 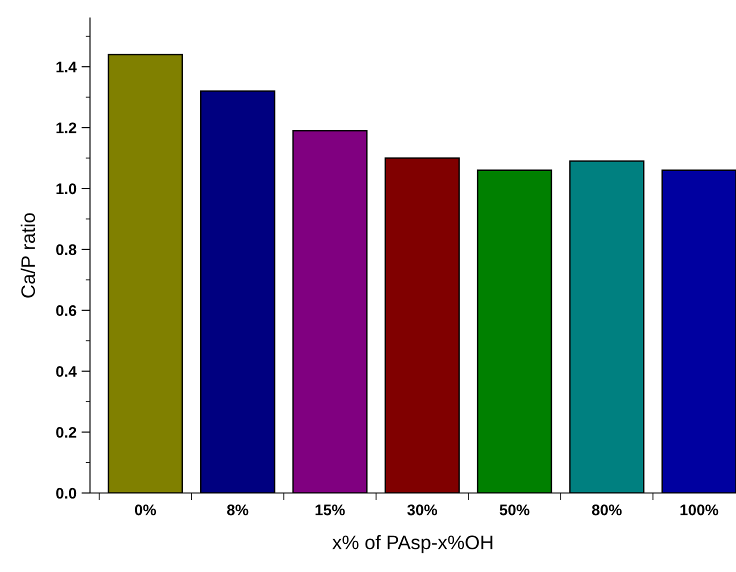 I want to click on x-tick-label: 8%, so click(x=237, y=510).